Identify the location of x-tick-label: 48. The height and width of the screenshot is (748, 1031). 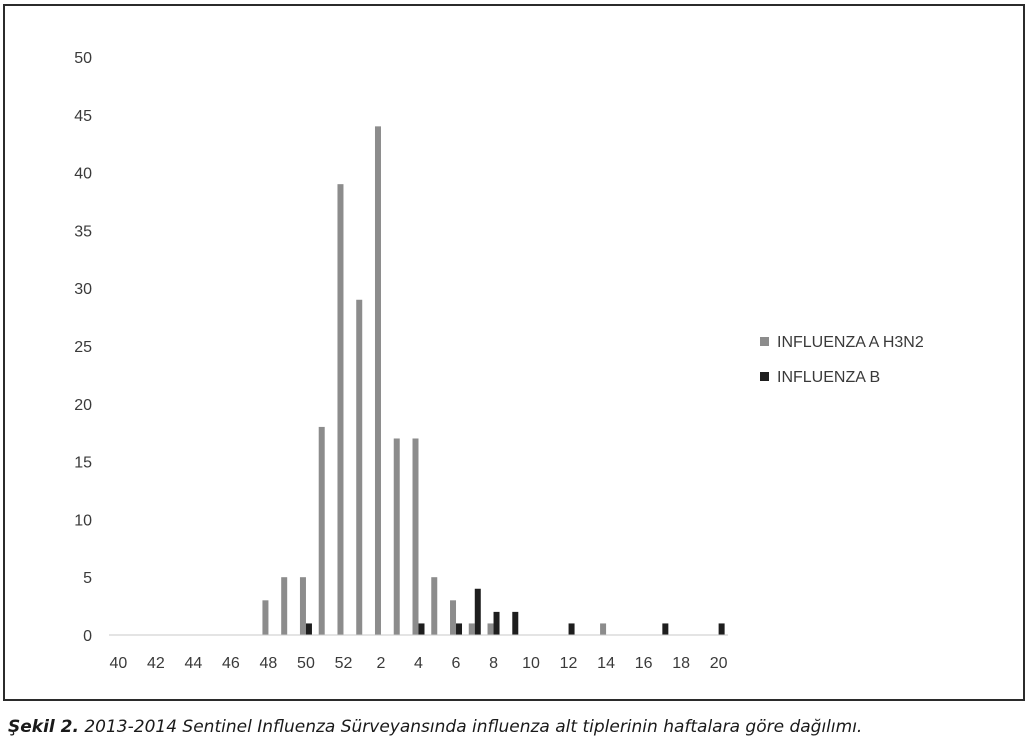
(269, 663).